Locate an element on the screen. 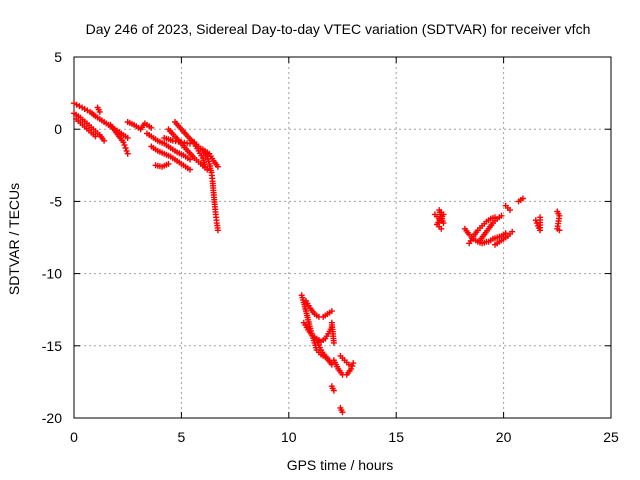 This screenshot has width=640, height=480. x-tick-labels: 0 5 10 15 20 25 is located at coordinates (344, 437).